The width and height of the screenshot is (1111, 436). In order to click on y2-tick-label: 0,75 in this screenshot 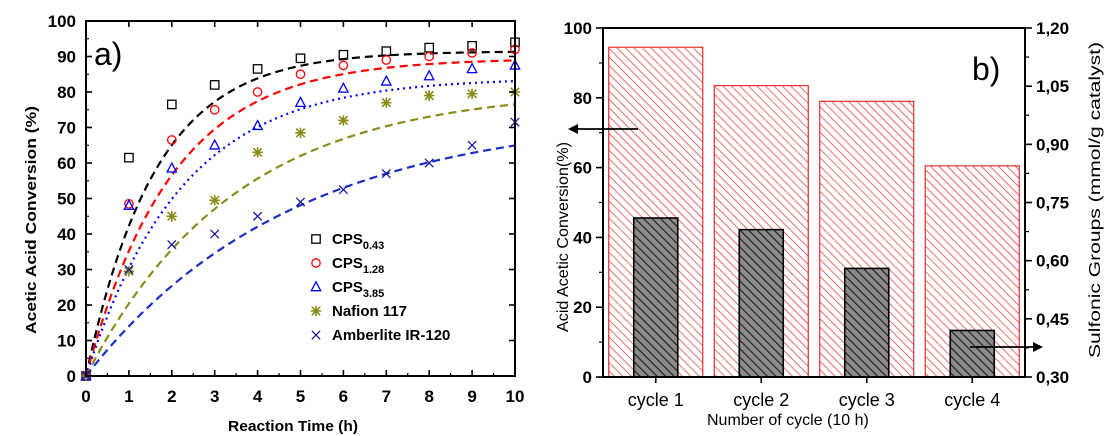, I will do `click(1052, 203)`.